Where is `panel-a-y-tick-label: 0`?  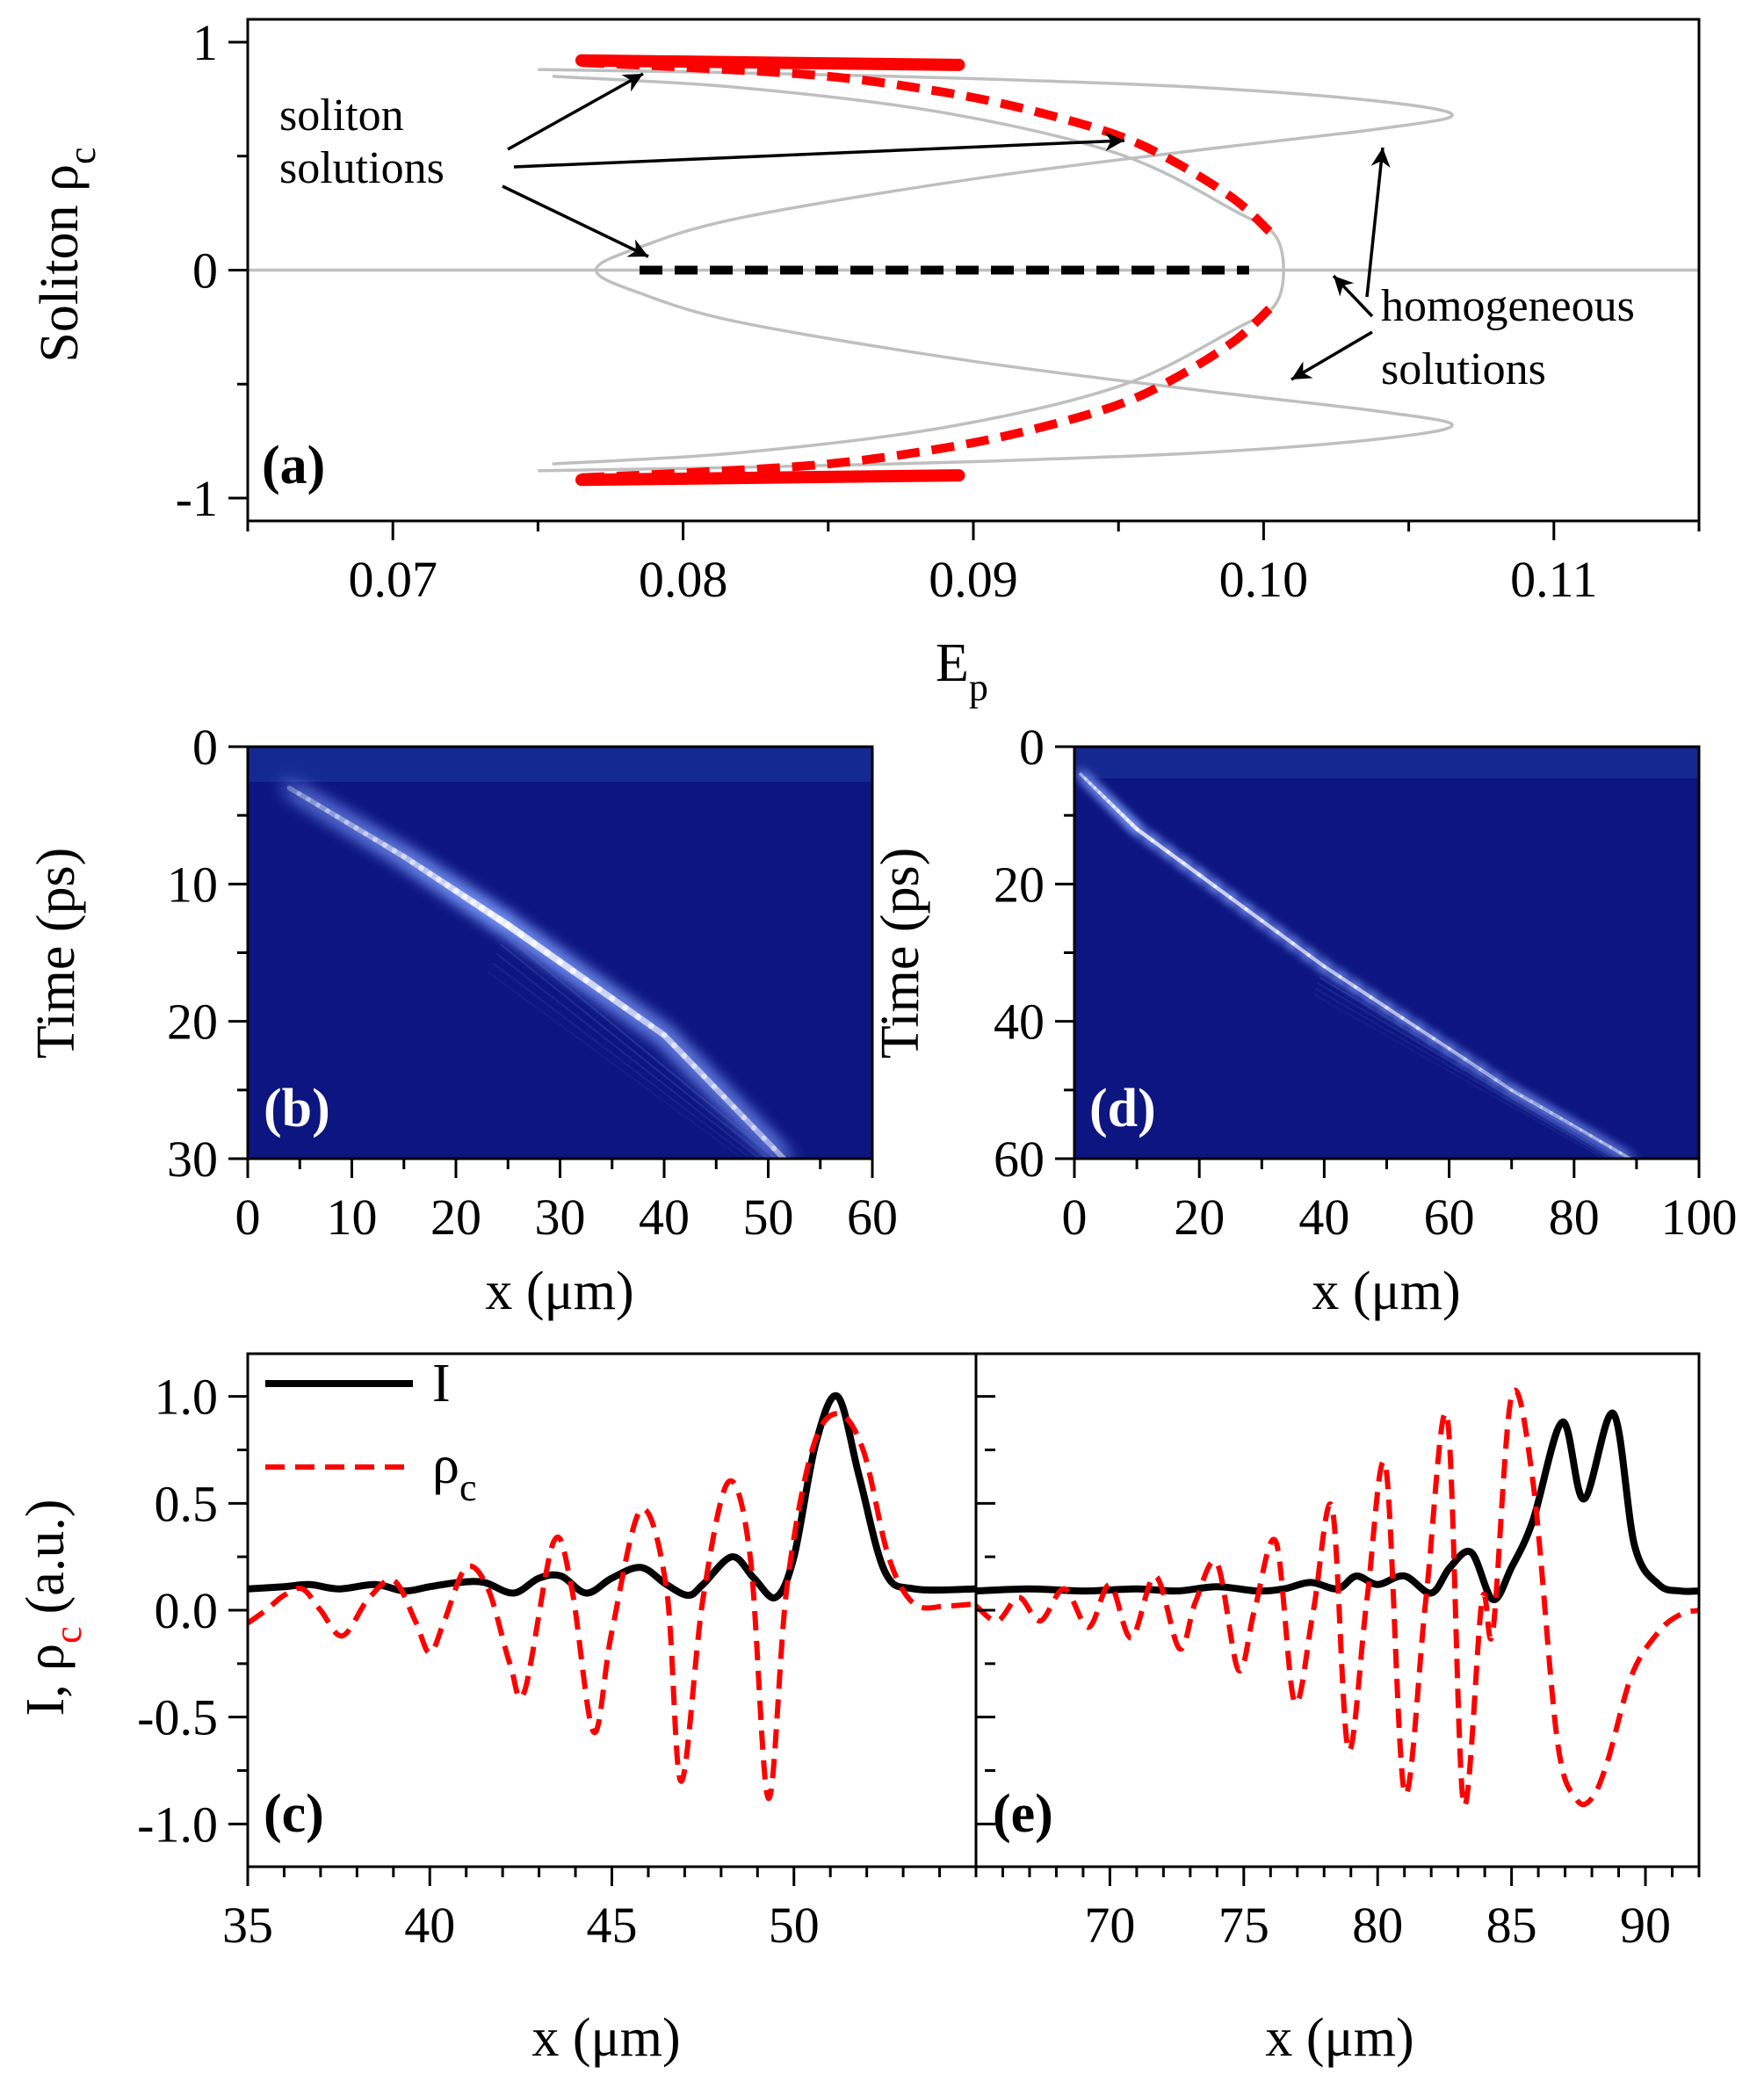 panel-a-y-tick-label: 0 is located at coordinates (205, 271).